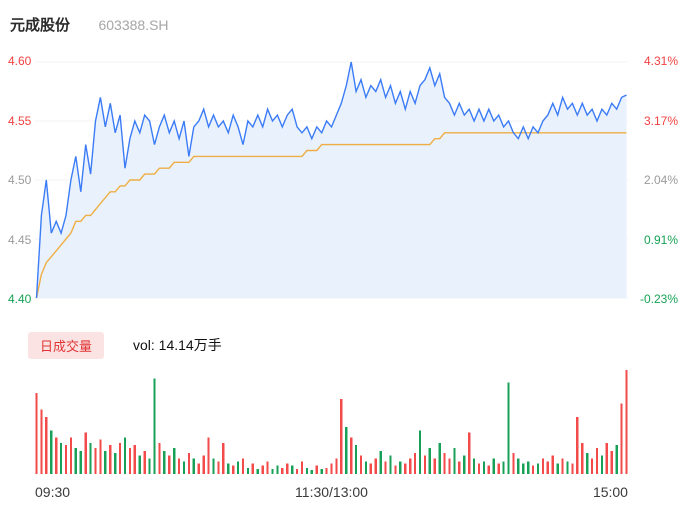 This screenshot has width=686, height=524. Describe the element at coordinates (660, 120) in the screenshot. I see `percent-tick-label: 3.17%` at that location.